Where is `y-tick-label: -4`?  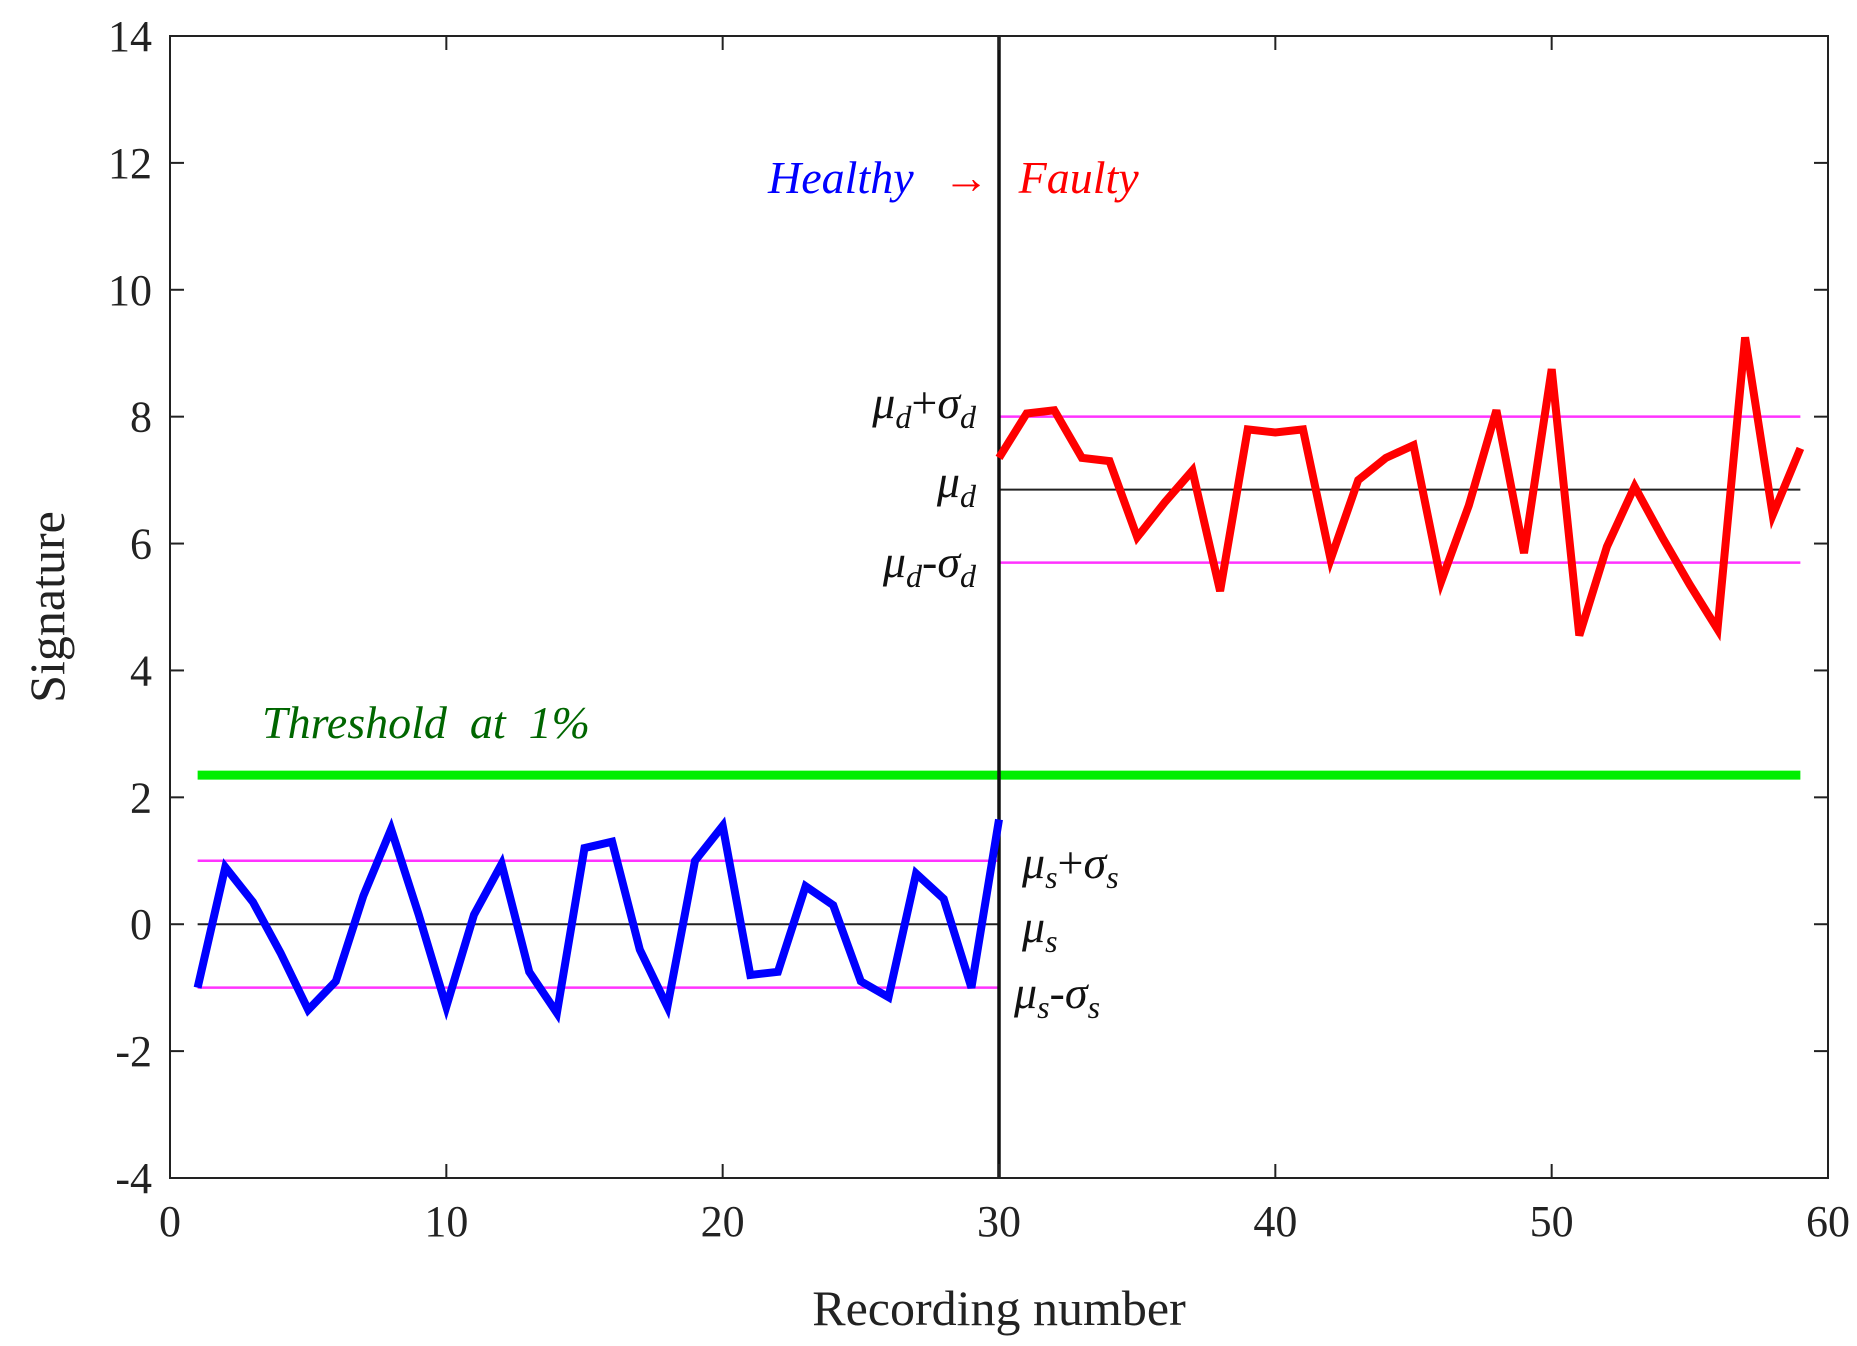 y-tick-label: -4 is located at coordinates (133, 1178).